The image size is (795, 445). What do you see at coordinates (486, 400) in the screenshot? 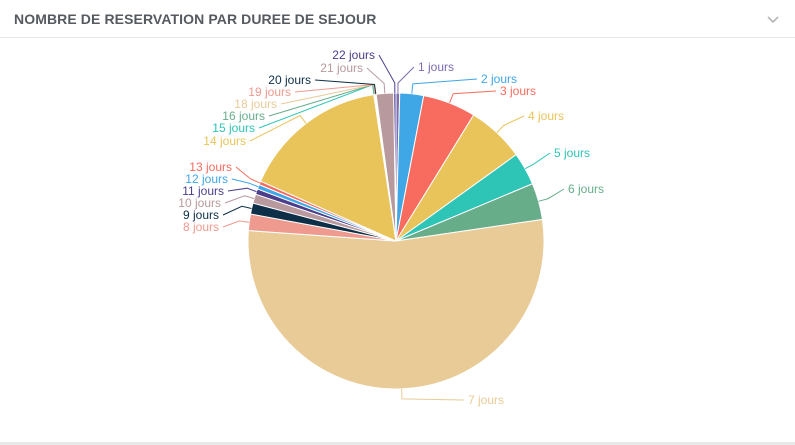
I see `pie-slice-label: 7 jours` at bounding box center [486, 400].